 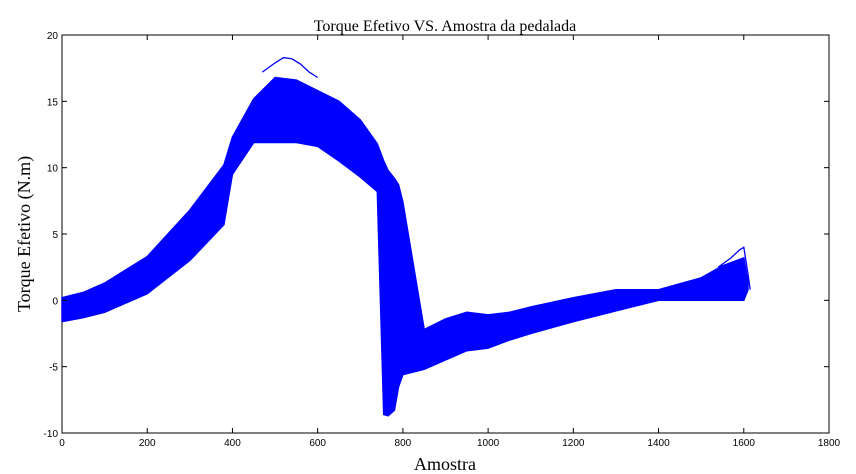 I want to click on x-tick-label: 800, so click(x=403, y=443).